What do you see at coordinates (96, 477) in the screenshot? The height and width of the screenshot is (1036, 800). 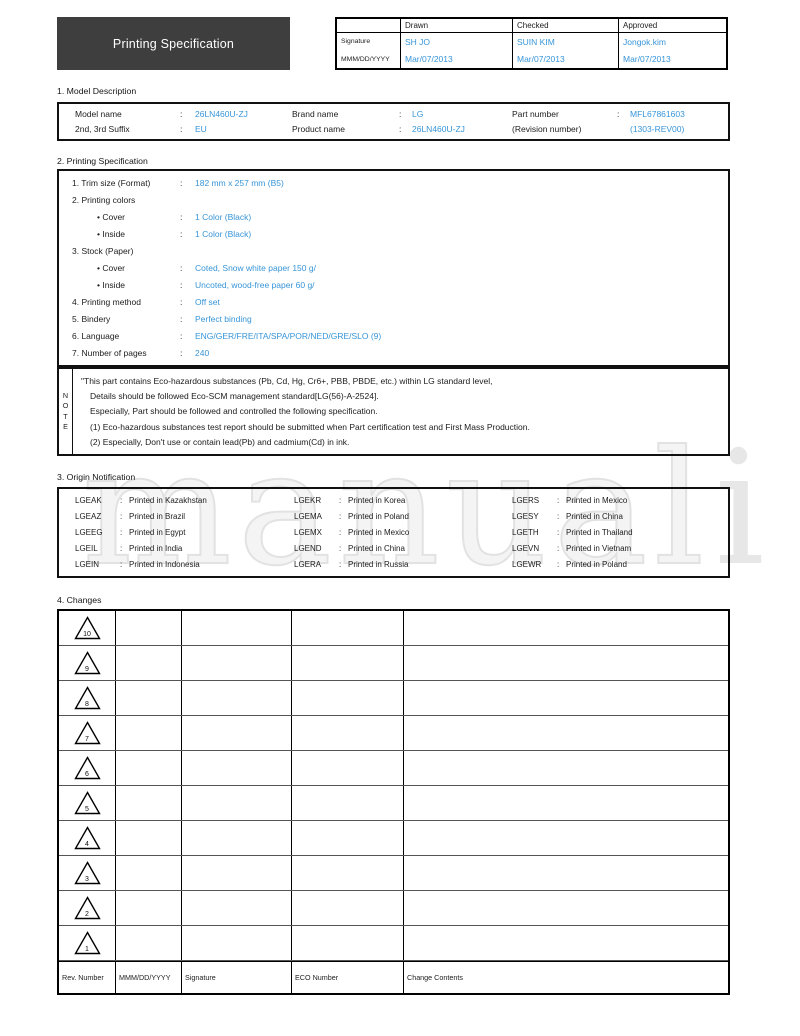 I see `origin-section-heading: 3. Origin Notification` at bounding box center [96, 477].